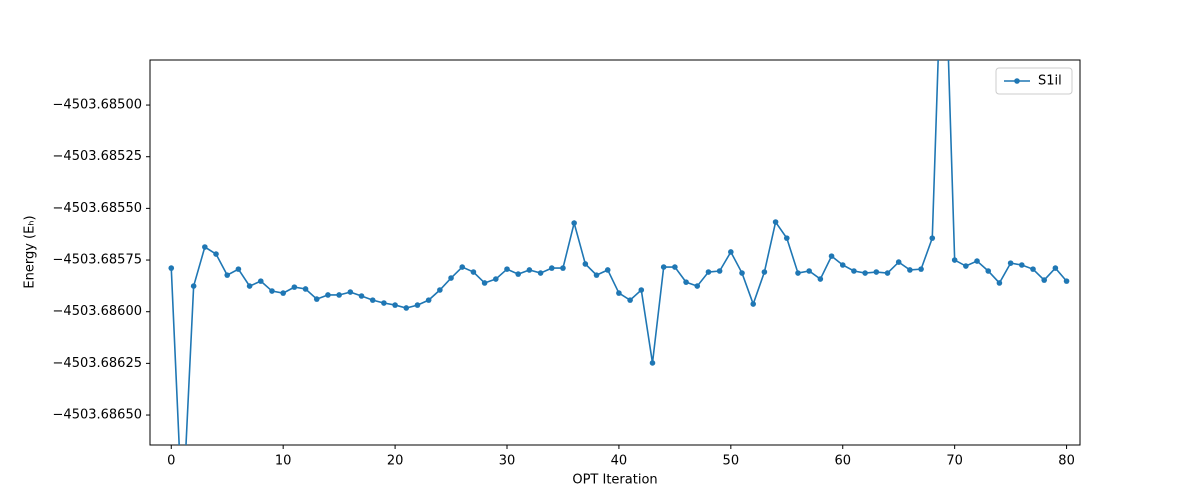 The width and height of the screenshot is (1200, 500). What do you see at coordinates (954, 461) in the screenshot?
I see `x-tick-label: 70` at bounding box center [954, 461].